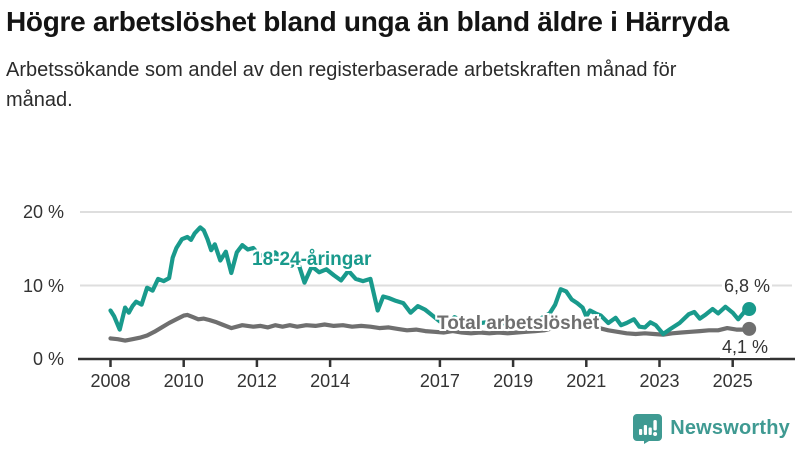  Describe the element at coordinates (749, 309) in the screenshot. I see `series-end-dot-youth` at that location.